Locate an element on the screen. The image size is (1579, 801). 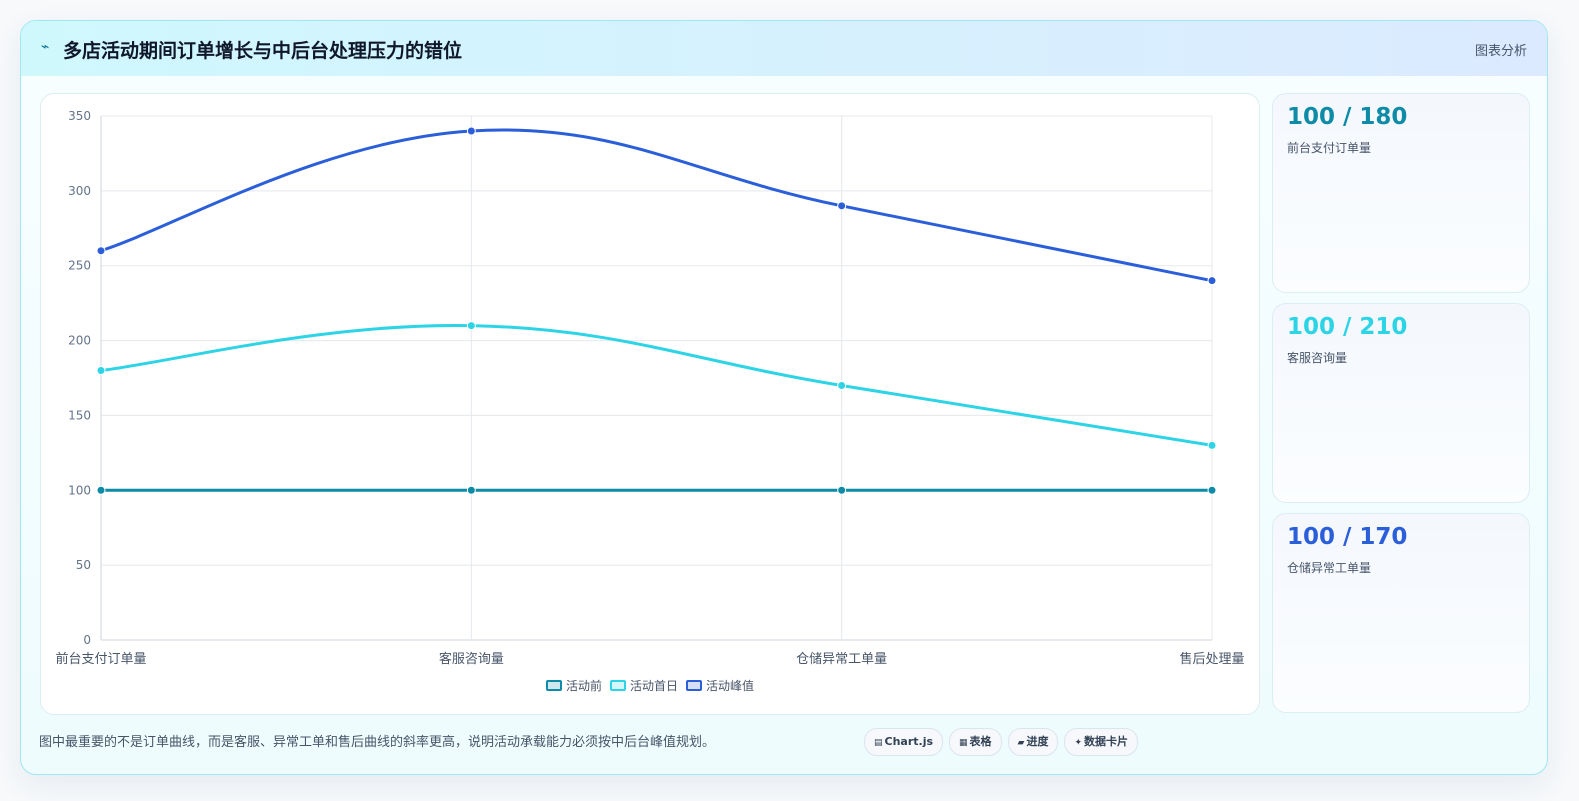
pill-table: ▦ 表格 is located at coordinates (975, 742).